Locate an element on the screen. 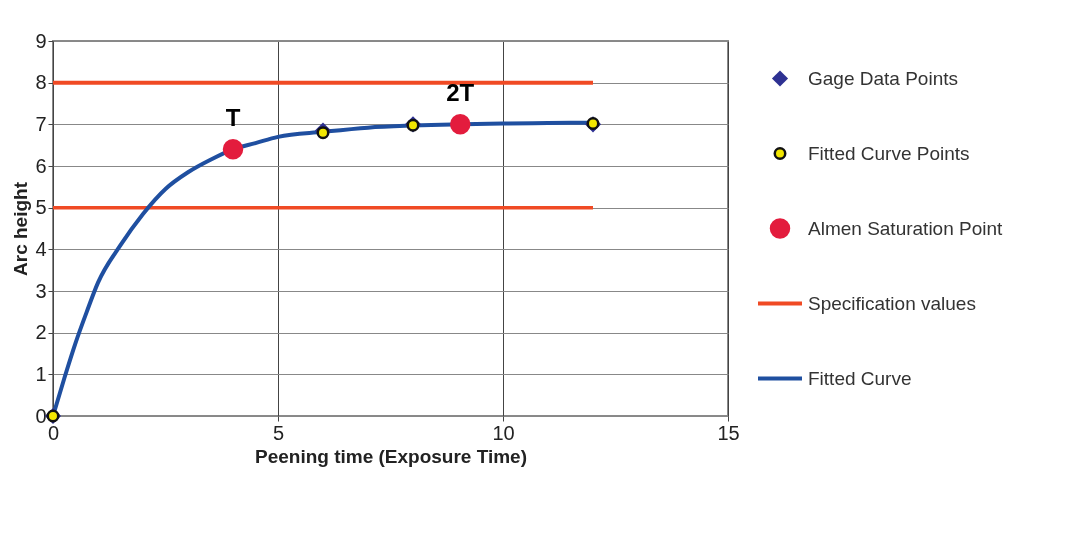 The height and width of the screenshot is (542, 1069). y-axis-title: Arc height is located at coordinates (21, 228).